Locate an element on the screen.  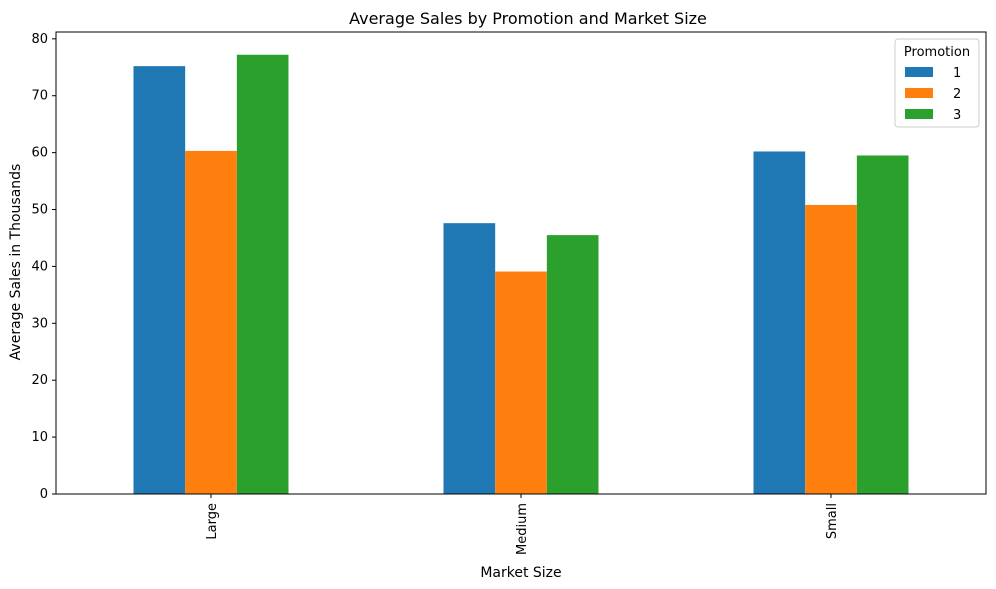
legend-title: Promotion is located at coordinates (937, 52).